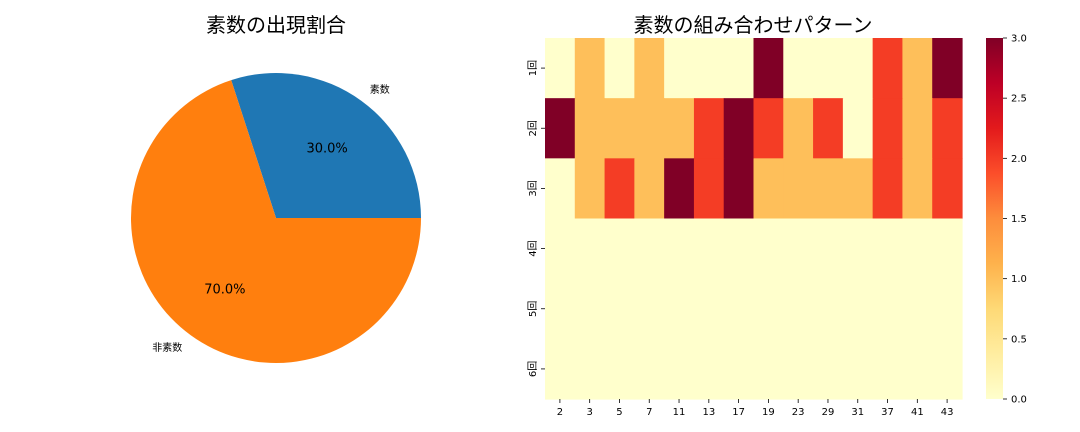 This screenshot has height=432, width=1080. What do you see at coordinates (1019, 400) in the screenshot?
I see `colorbar-tick-label: 0.0` at bounding box center [1019, 400].